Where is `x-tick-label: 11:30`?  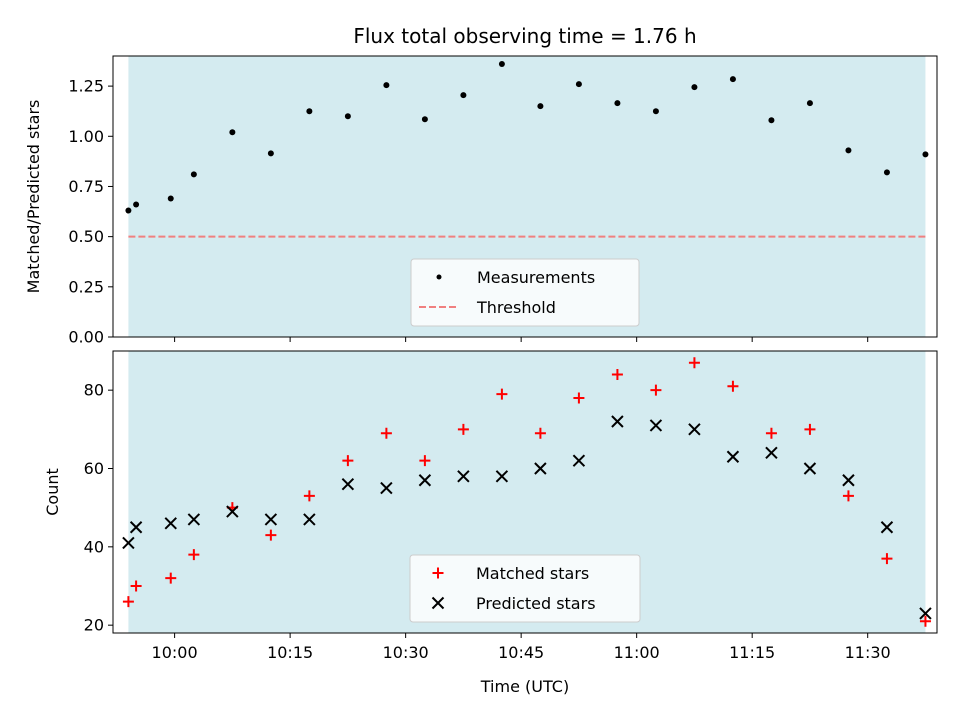
x-tick-label: 11:30 is located at coordinates (868, 652).